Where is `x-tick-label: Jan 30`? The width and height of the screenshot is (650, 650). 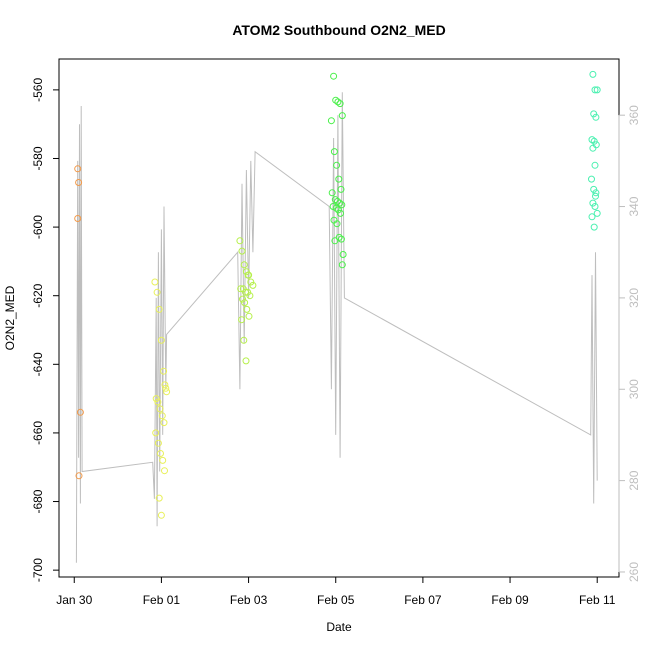 x-tick-label: Jan 30 is located at coordinates (74, 600).